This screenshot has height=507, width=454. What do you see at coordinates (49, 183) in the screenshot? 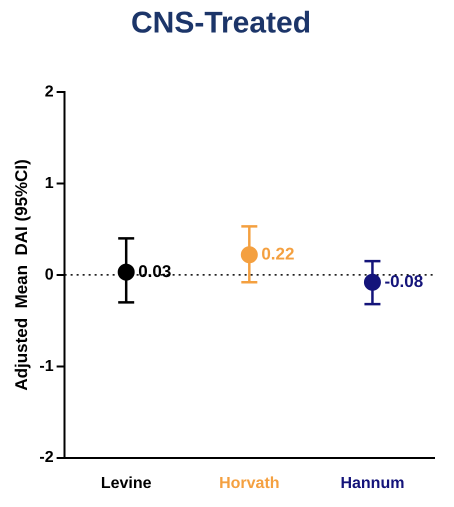
I see `y-tick-label: 1` at bounding box center [49, 183].